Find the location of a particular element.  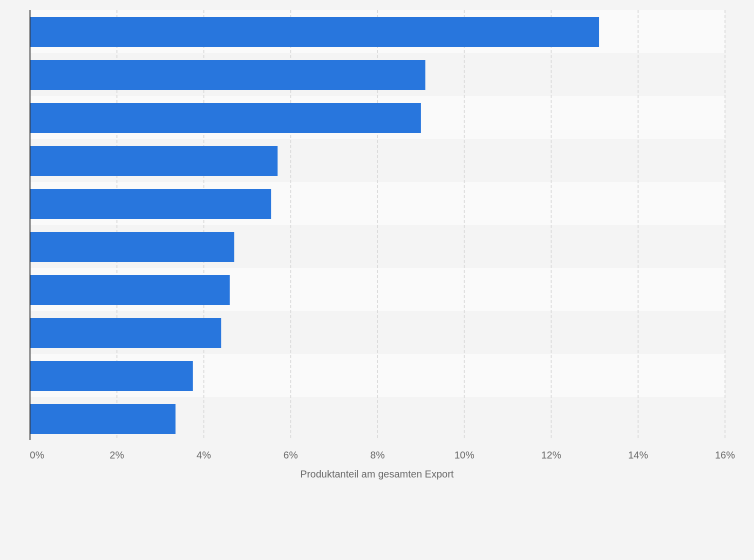

x-axis-label: Produktanteil am gesamten Export is located at coordinates (377, 475).